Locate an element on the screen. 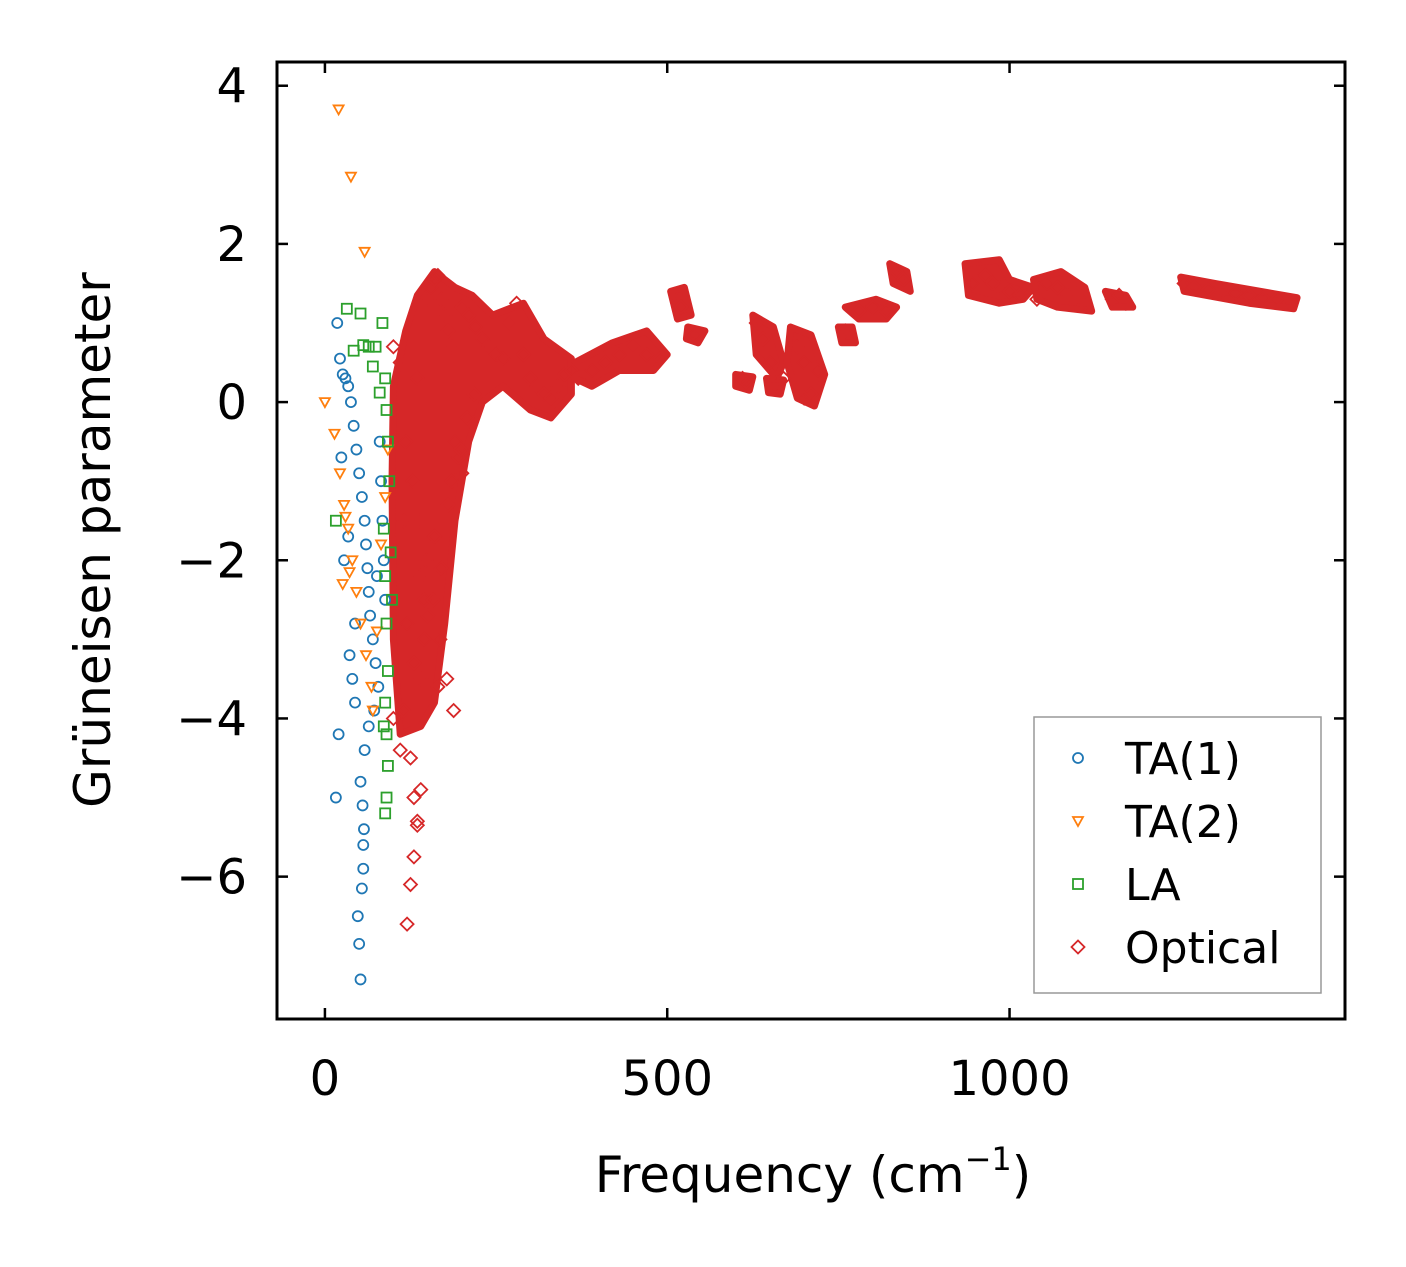 The image size is (1406, 1267). x-tick-labels: 0 500 1000 is located at coordinates (690, 1079).